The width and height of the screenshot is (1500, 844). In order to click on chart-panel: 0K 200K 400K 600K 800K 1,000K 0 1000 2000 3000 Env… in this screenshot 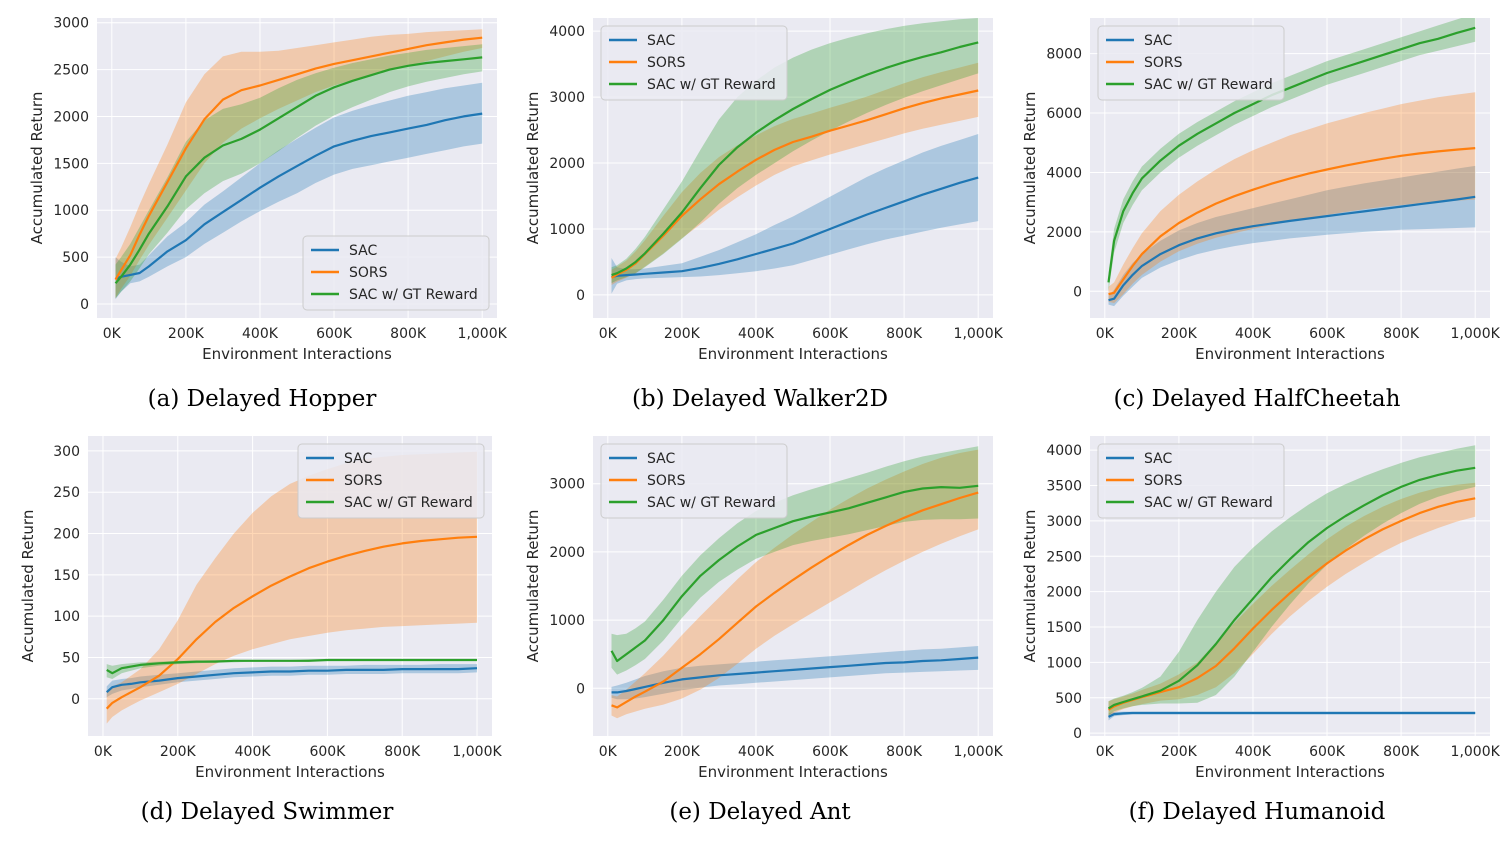, I will do `click(764, 630)`.